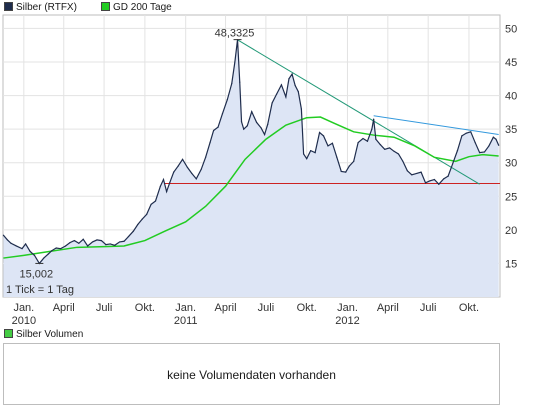 The height and width of the screenshot is (413, 545). I want to click on annotation-label-high: 48,3325, so click(235, 34).